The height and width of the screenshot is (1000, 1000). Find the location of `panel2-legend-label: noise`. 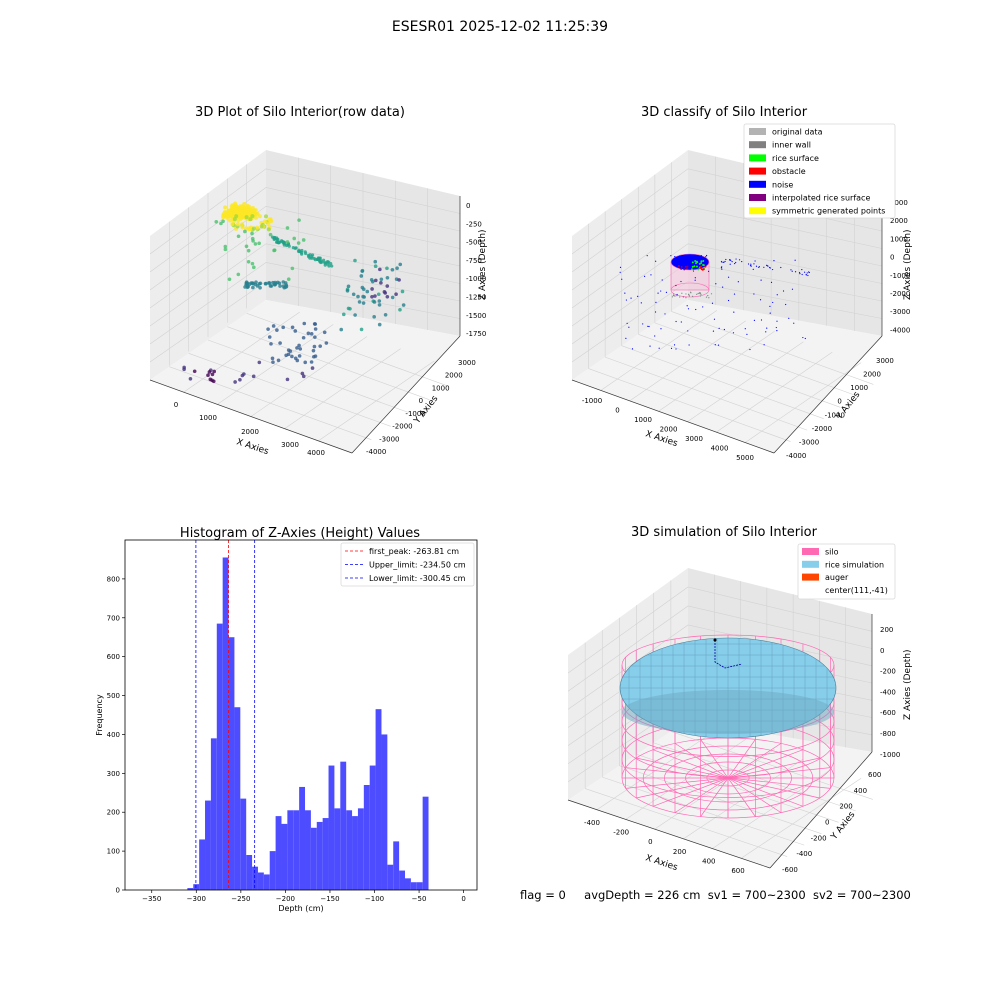

panel2-legend-label: noise is located at coordinates (782, 184).